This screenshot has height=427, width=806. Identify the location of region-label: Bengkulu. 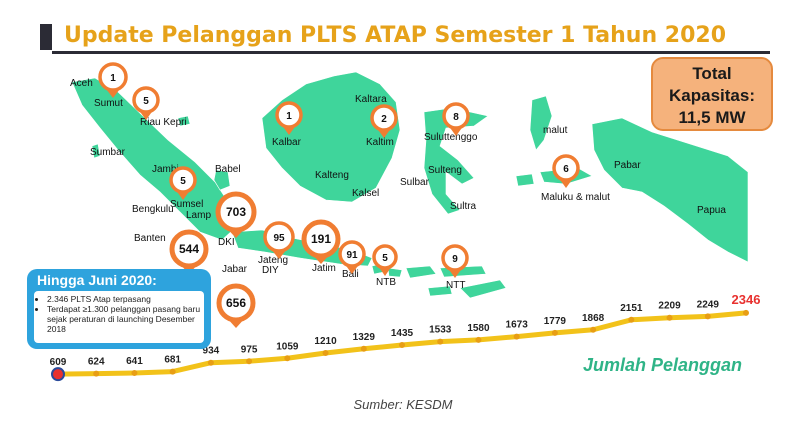
(153, 209).